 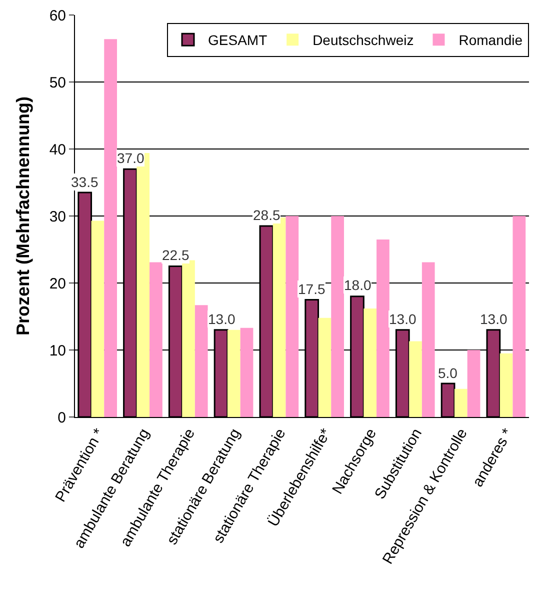 I want to click on y-tick-label: 10, so click(x=57, y=351).